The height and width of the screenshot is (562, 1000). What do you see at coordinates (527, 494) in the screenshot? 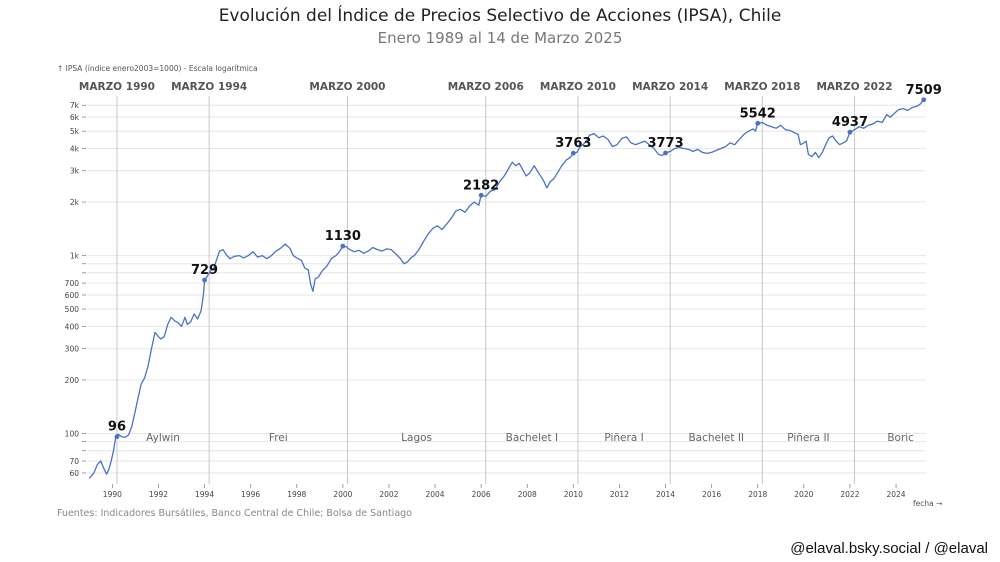
I see `x-tick-label: 2008` at bounding box center [527, 494].